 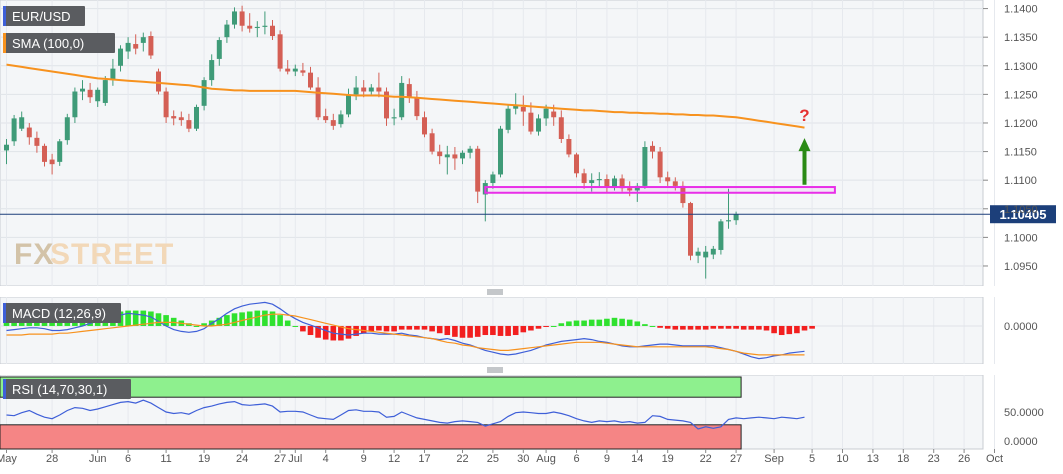 I want to click on x-tick-label: 27, so click(x=736, y=459).